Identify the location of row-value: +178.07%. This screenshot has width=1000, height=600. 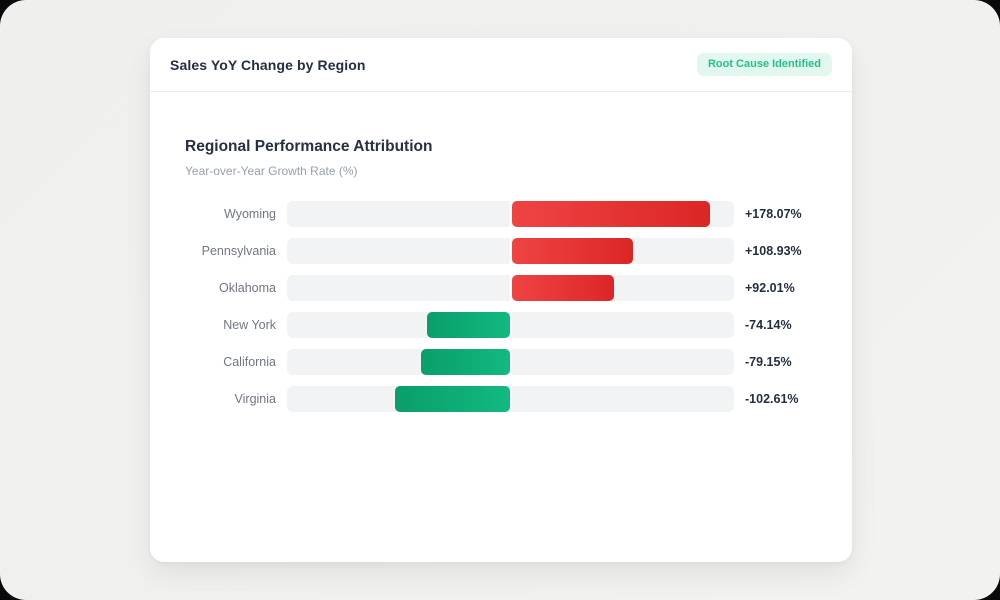
(773, 214).